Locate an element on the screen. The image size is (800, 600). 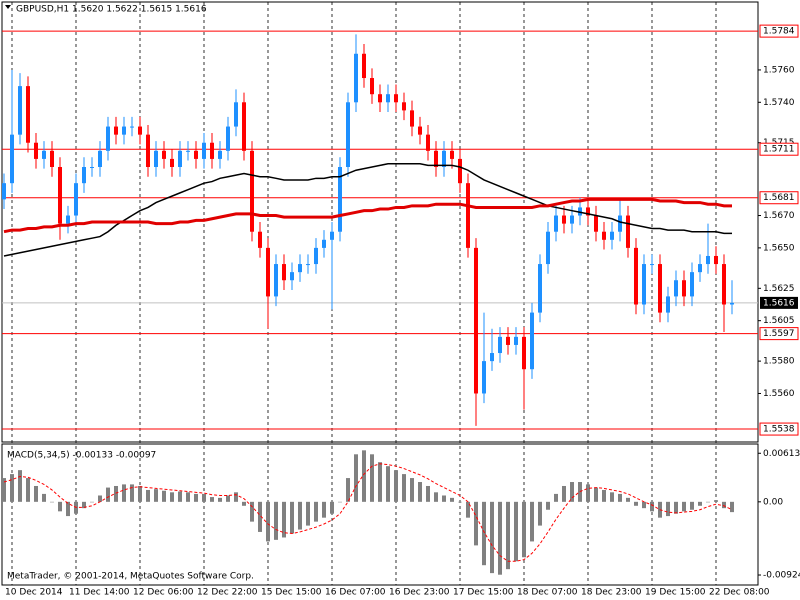
y-tick-label: -0.00924 is located at coordinates (781, 576).